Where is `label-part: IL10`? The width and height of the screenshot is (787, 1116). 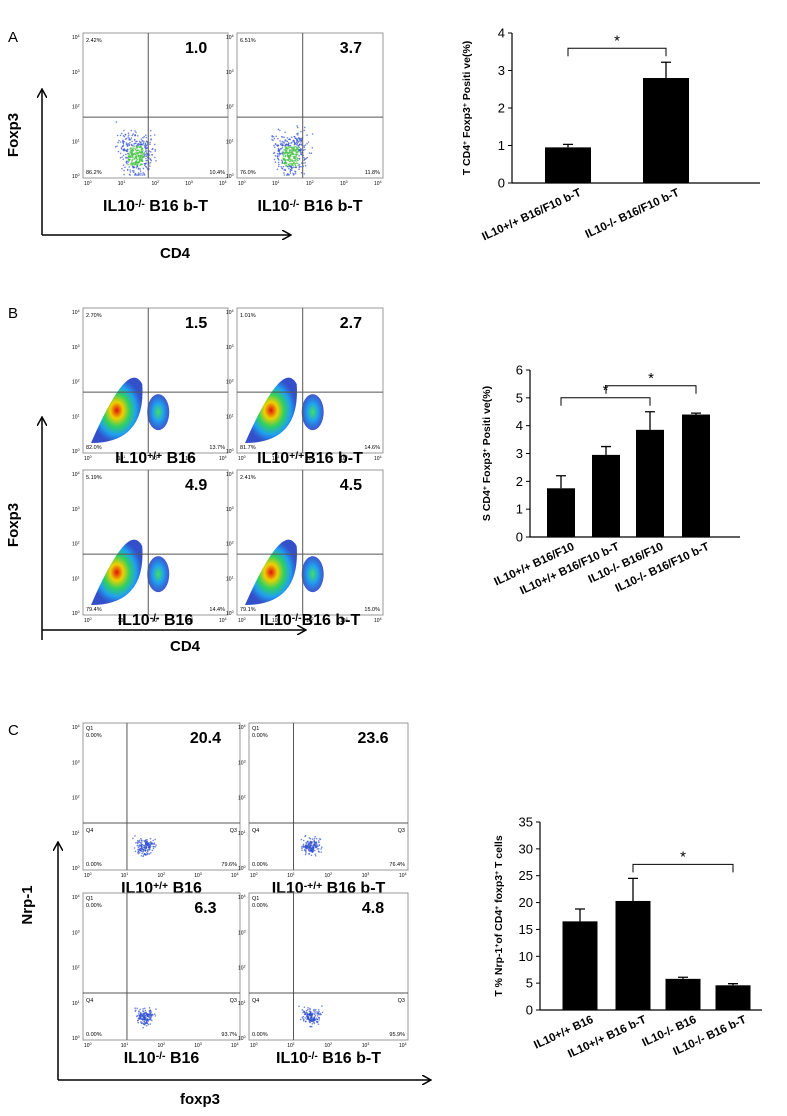
label-part: IL10 is located at coordinates (292, 1058).